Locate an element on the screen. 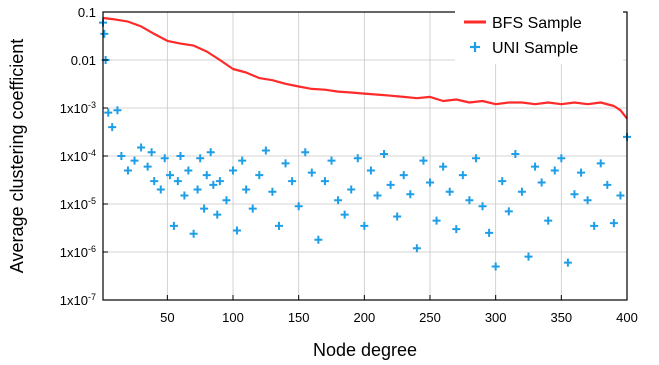 This screenshot has width=659, height=365. y-tick-label: 1x10⁻⁵ is located at coordinates (78, 204).